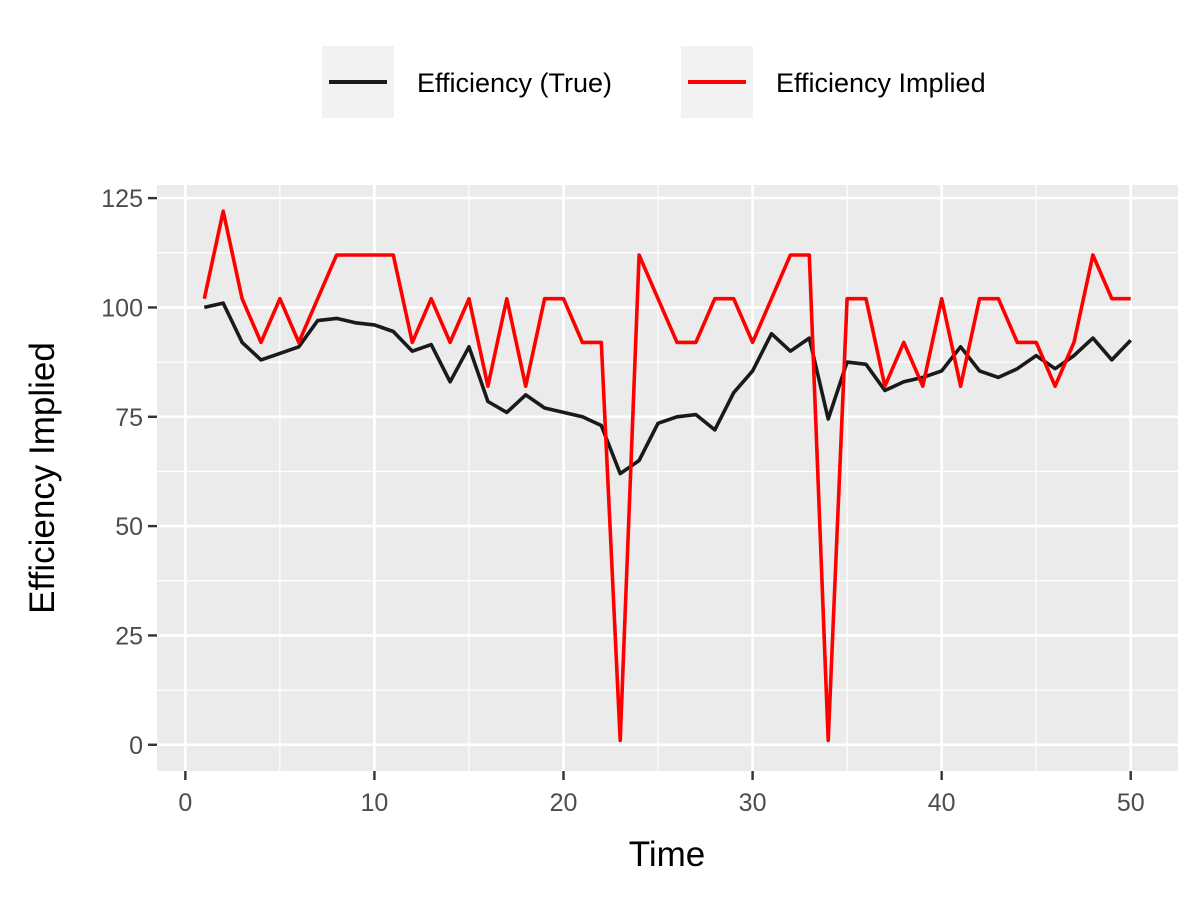  I want to click on y-tick-label: 125, so click(122, 199).